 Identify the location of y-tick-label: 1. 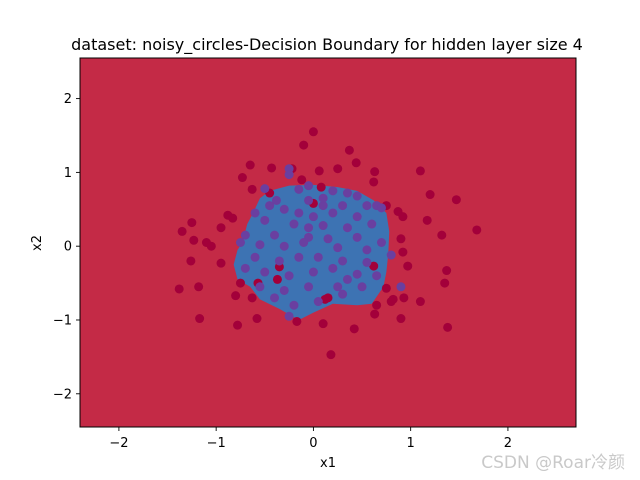
(68, 173).